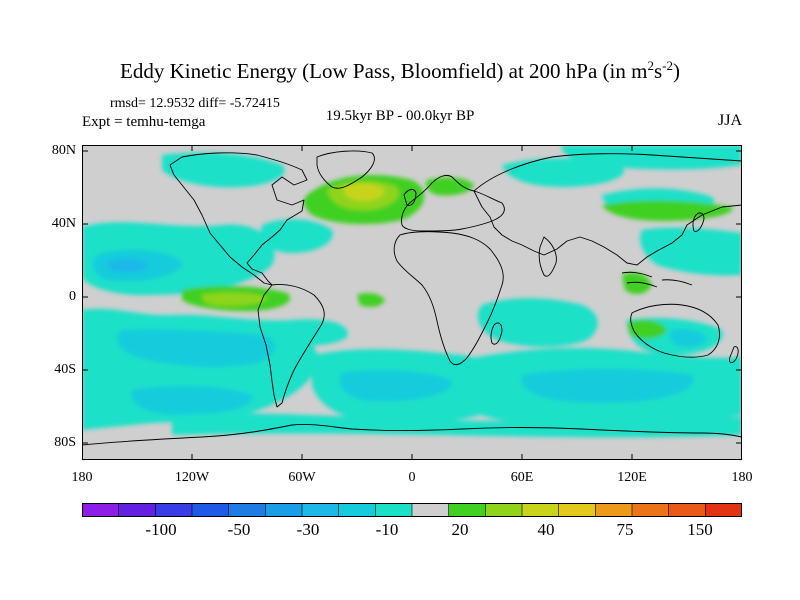  I want to click on coast-europe, so click(453, 203).